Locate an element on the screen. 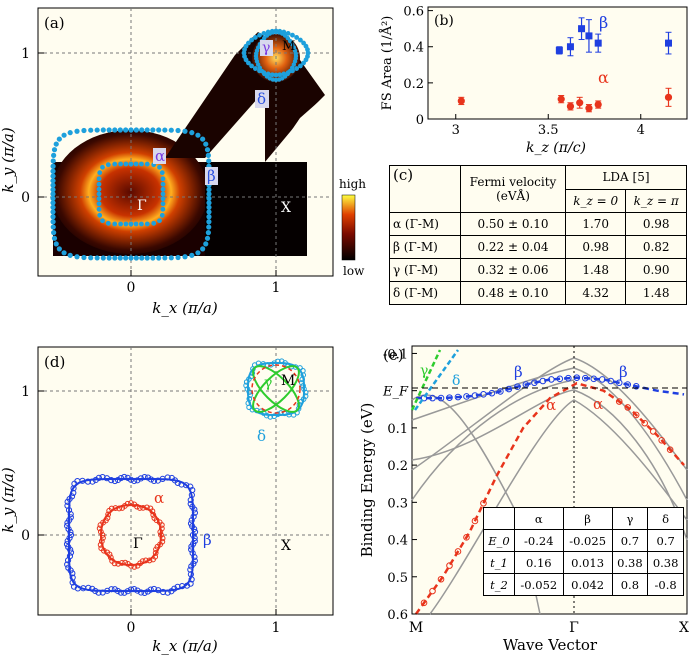 This screenshot has width=692, height=655. value-cell: 0.7 is located at coordinates (665, 540).